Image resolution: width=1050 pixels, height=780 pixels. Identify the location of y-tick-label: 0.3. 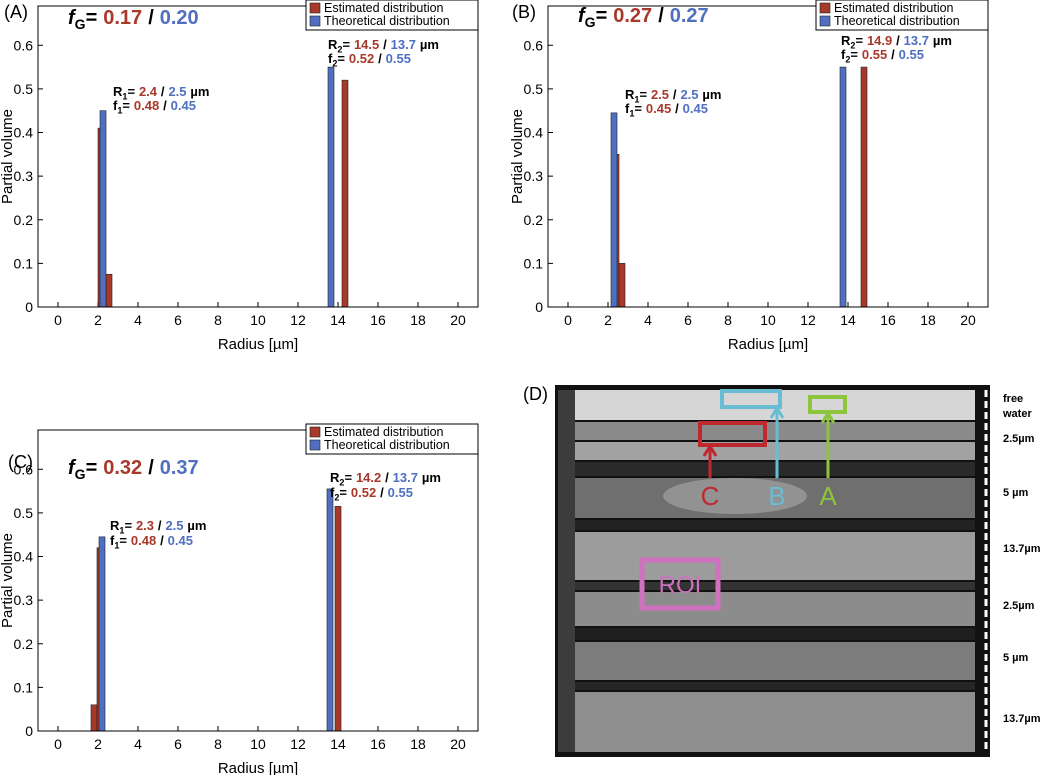
(534, 176).